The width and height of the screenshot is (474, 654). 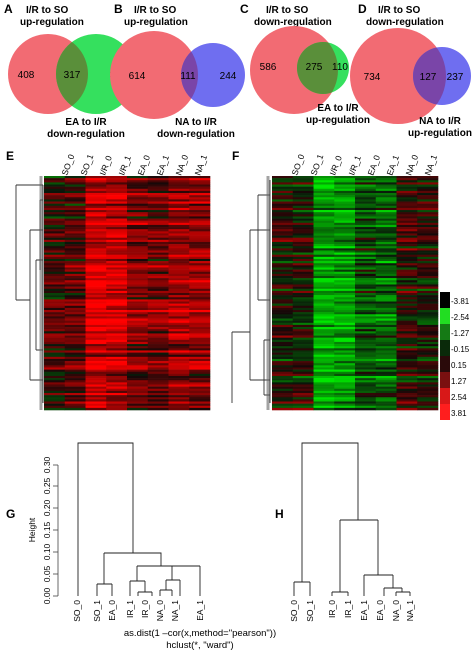 What do you see at coordinates (332, 609) in the screenshot?
I see `leaf-label: IR_0` at bounding box center [332, 609].